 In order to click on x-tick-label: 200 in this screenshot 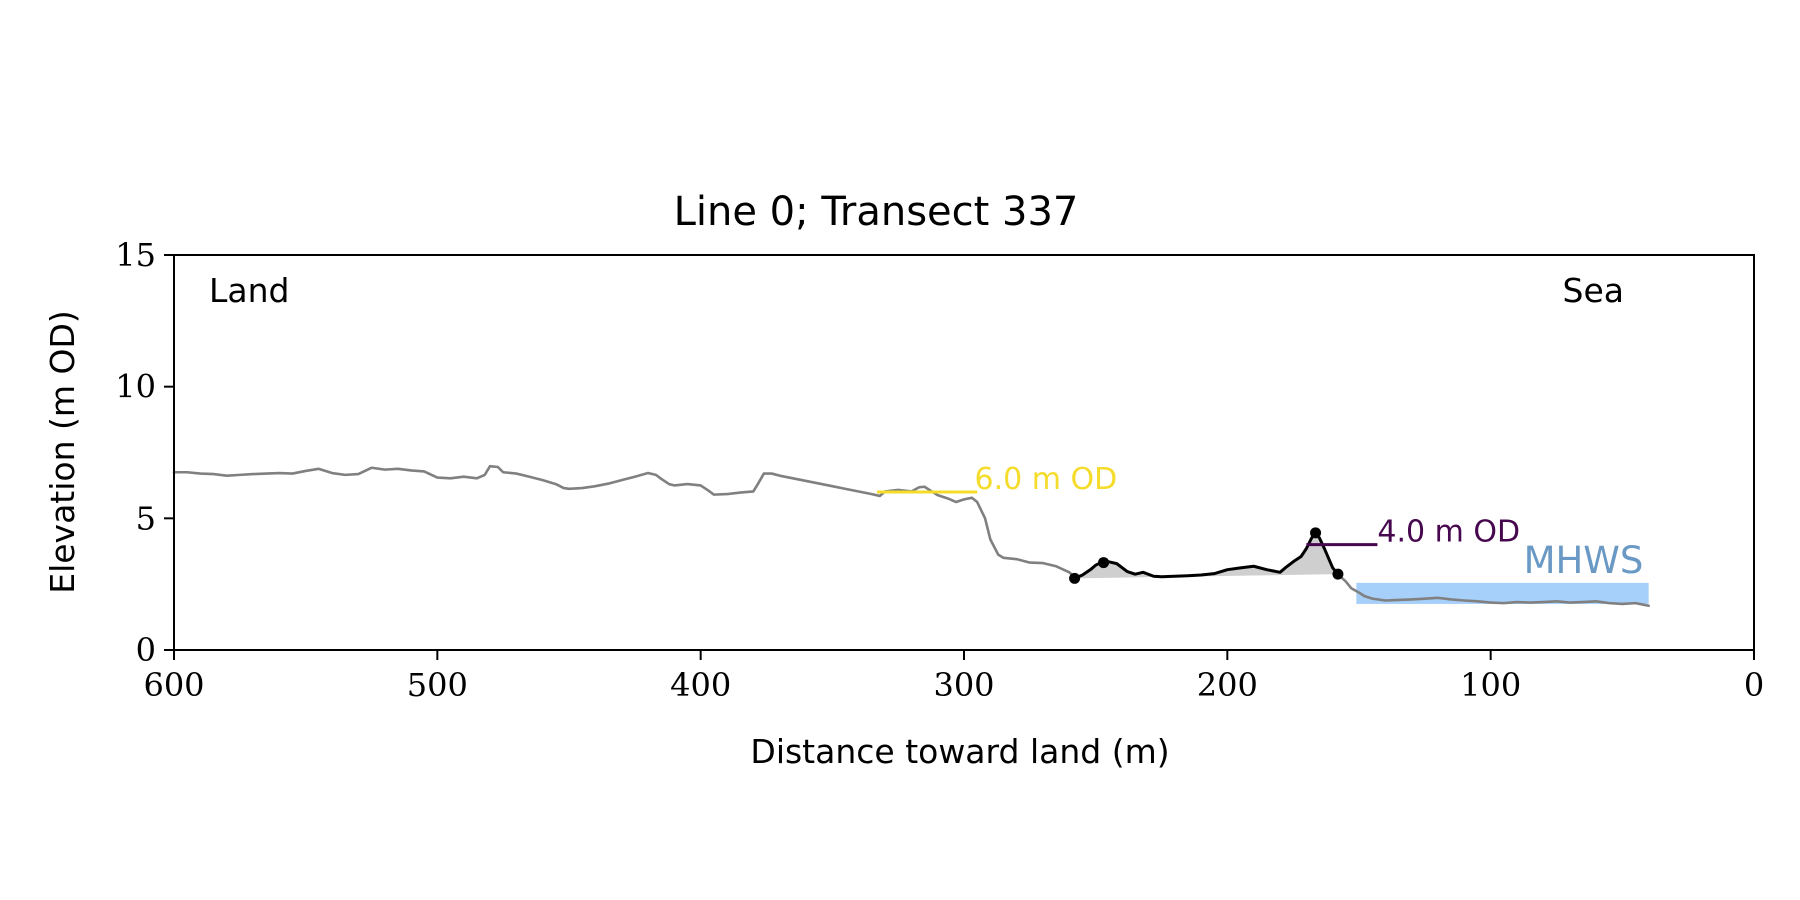, I will do `click(1227, 685)`.